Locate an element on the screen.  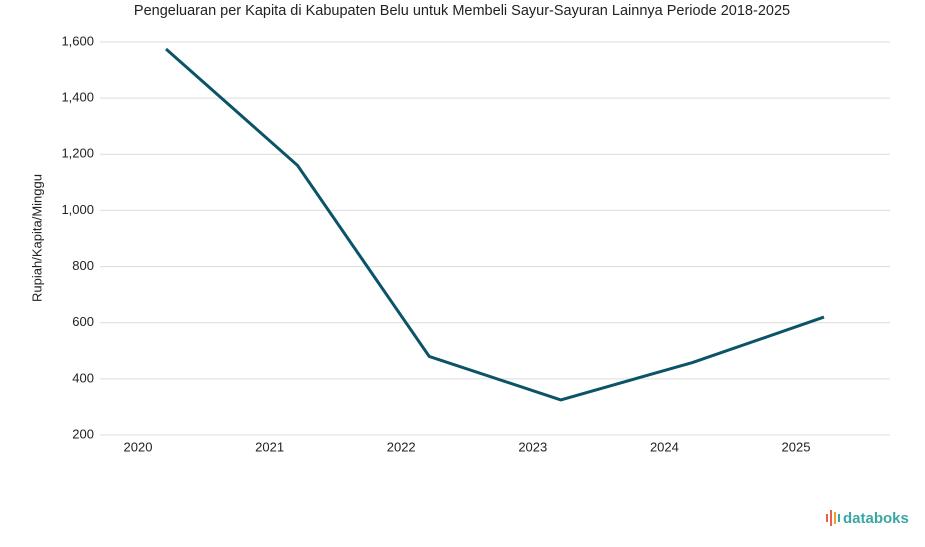
x-tick-label: 2021 is located at coordinates (269, 446).